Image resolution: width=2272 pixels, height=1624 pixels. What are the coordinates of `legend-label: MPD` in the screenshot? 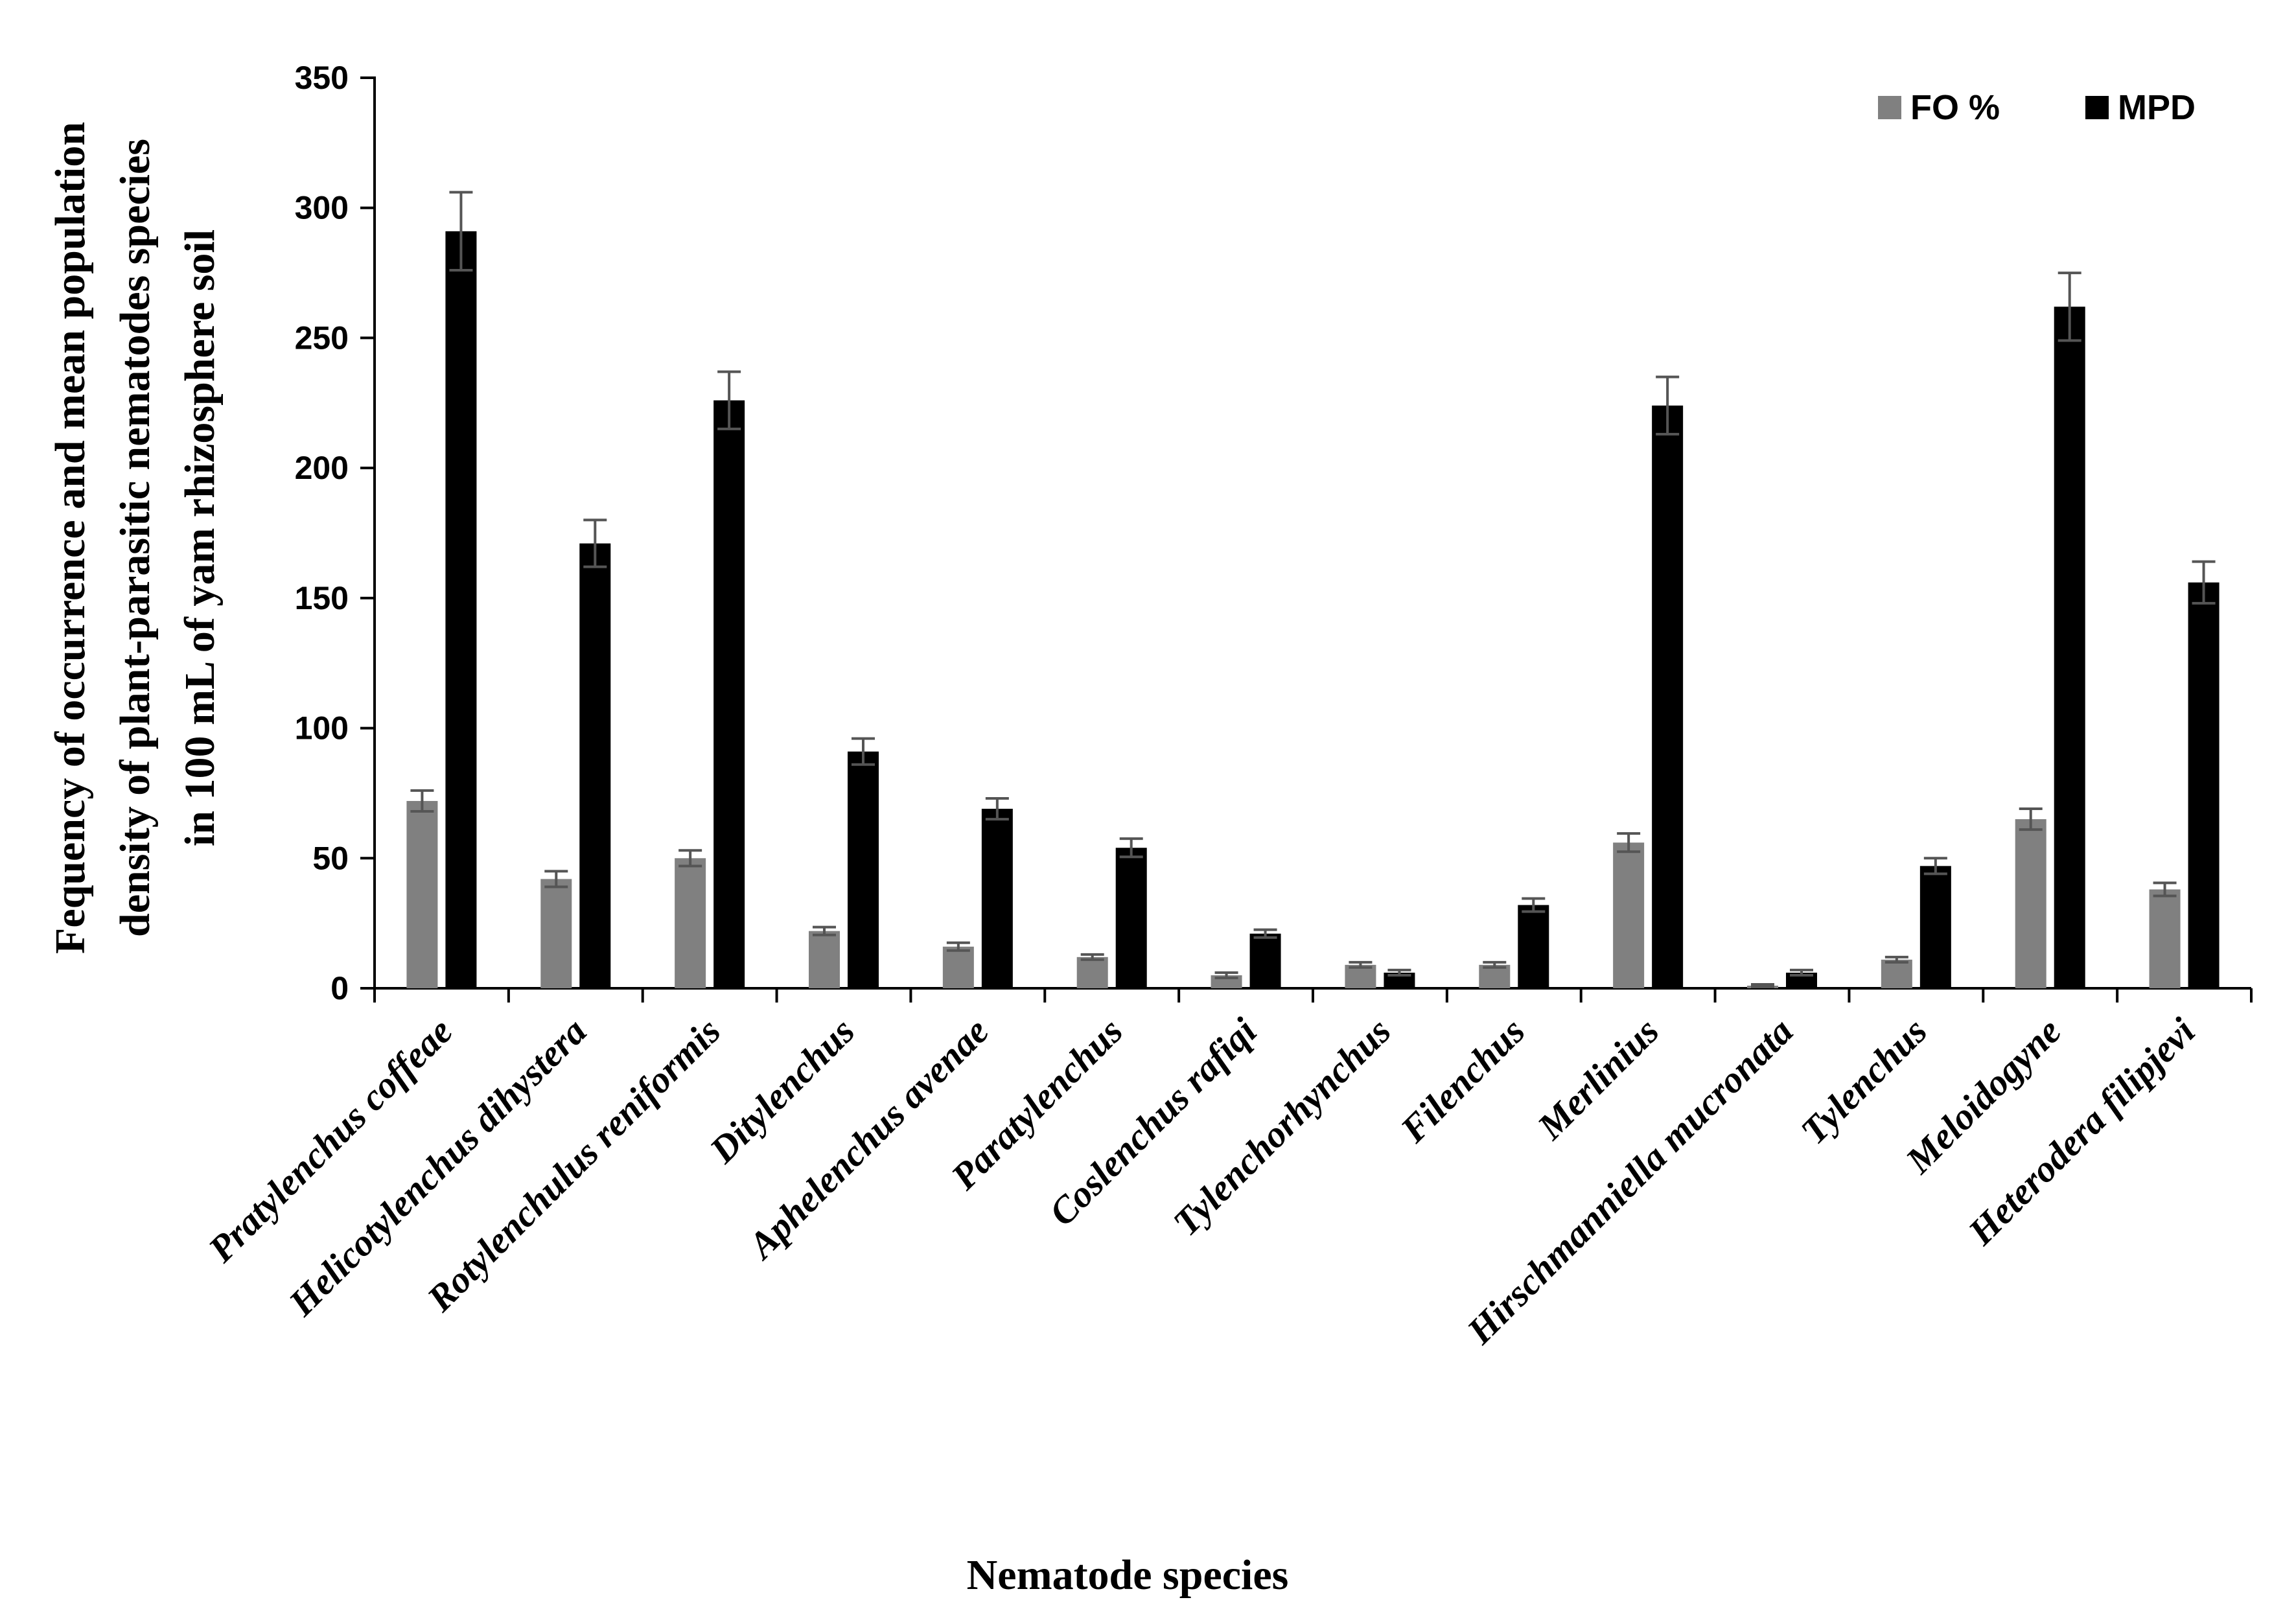 It's located at (2157, 107).